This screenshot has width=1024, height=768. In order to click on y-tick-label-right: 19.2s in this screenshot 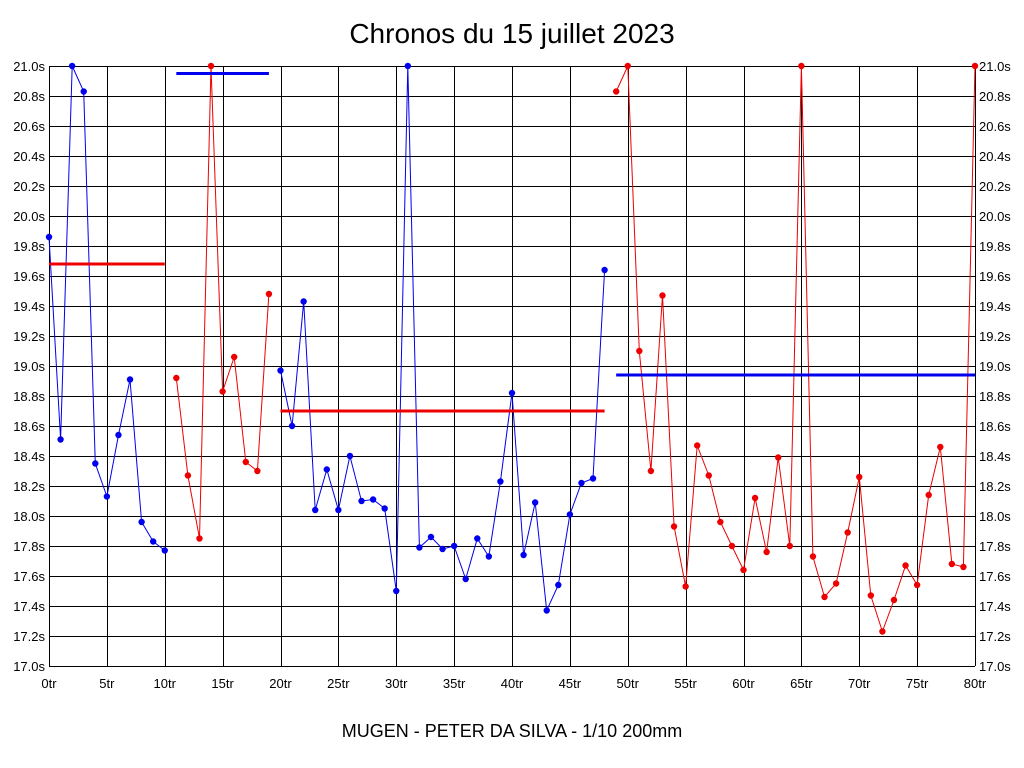, I will do `click(995, 336)`.